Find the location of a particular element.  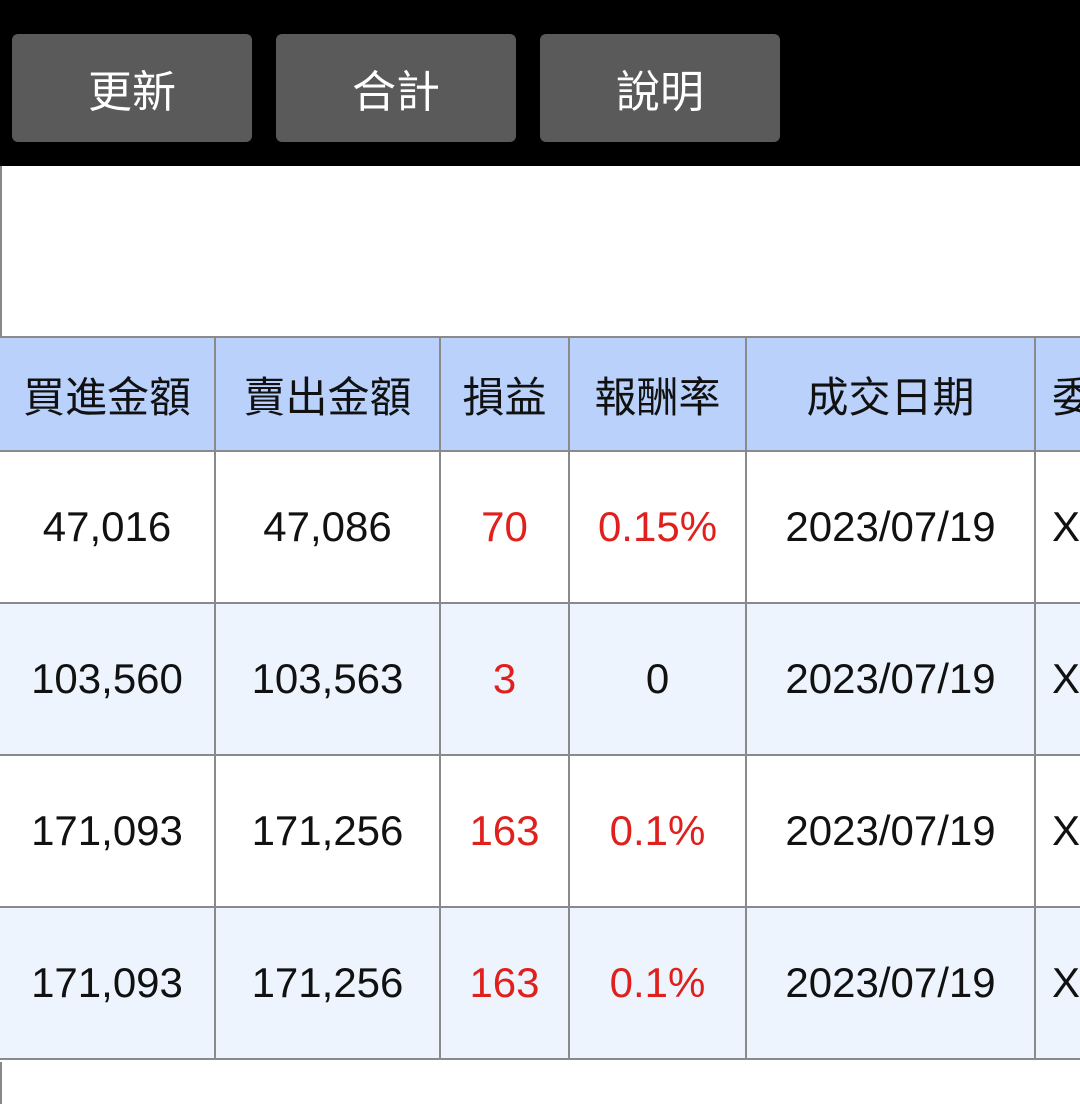

header-profit-loss: 損益 is located at coordinates (504, 394).